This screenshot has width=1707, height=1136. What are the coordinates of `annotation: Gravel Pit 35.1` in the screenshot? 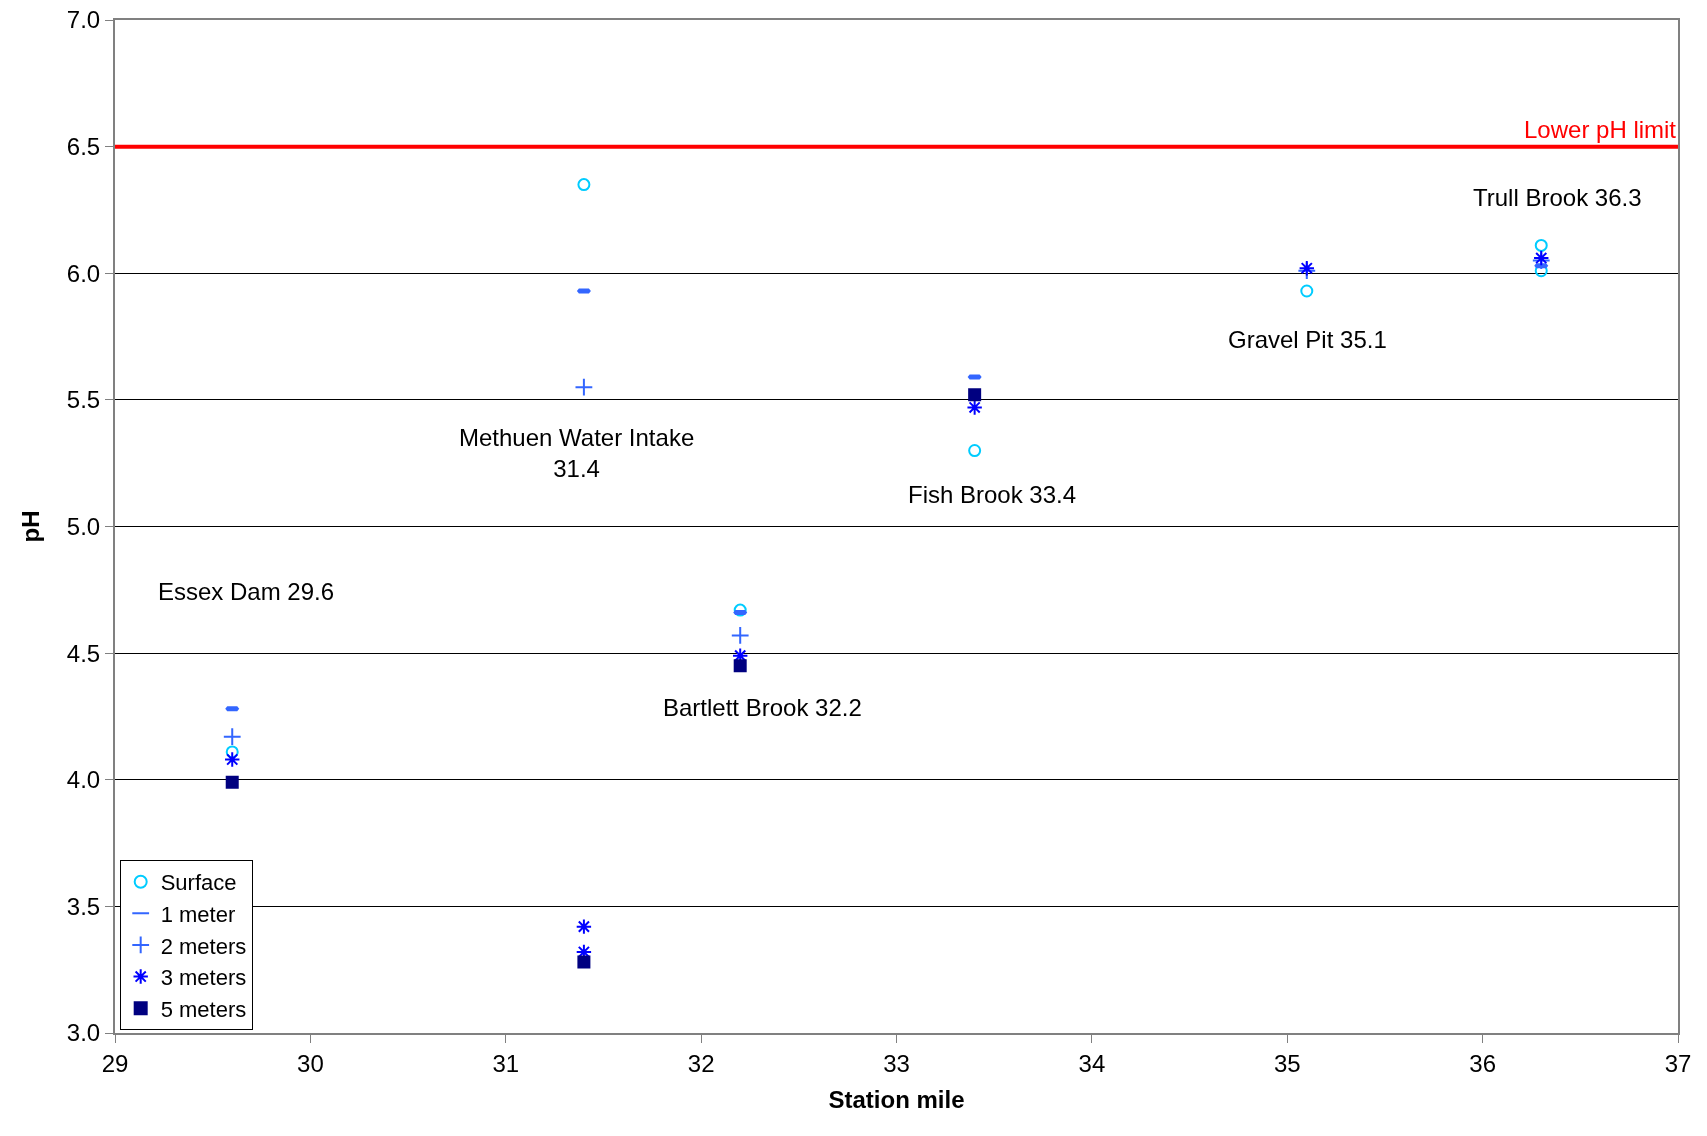 It's located at (1307, 339).